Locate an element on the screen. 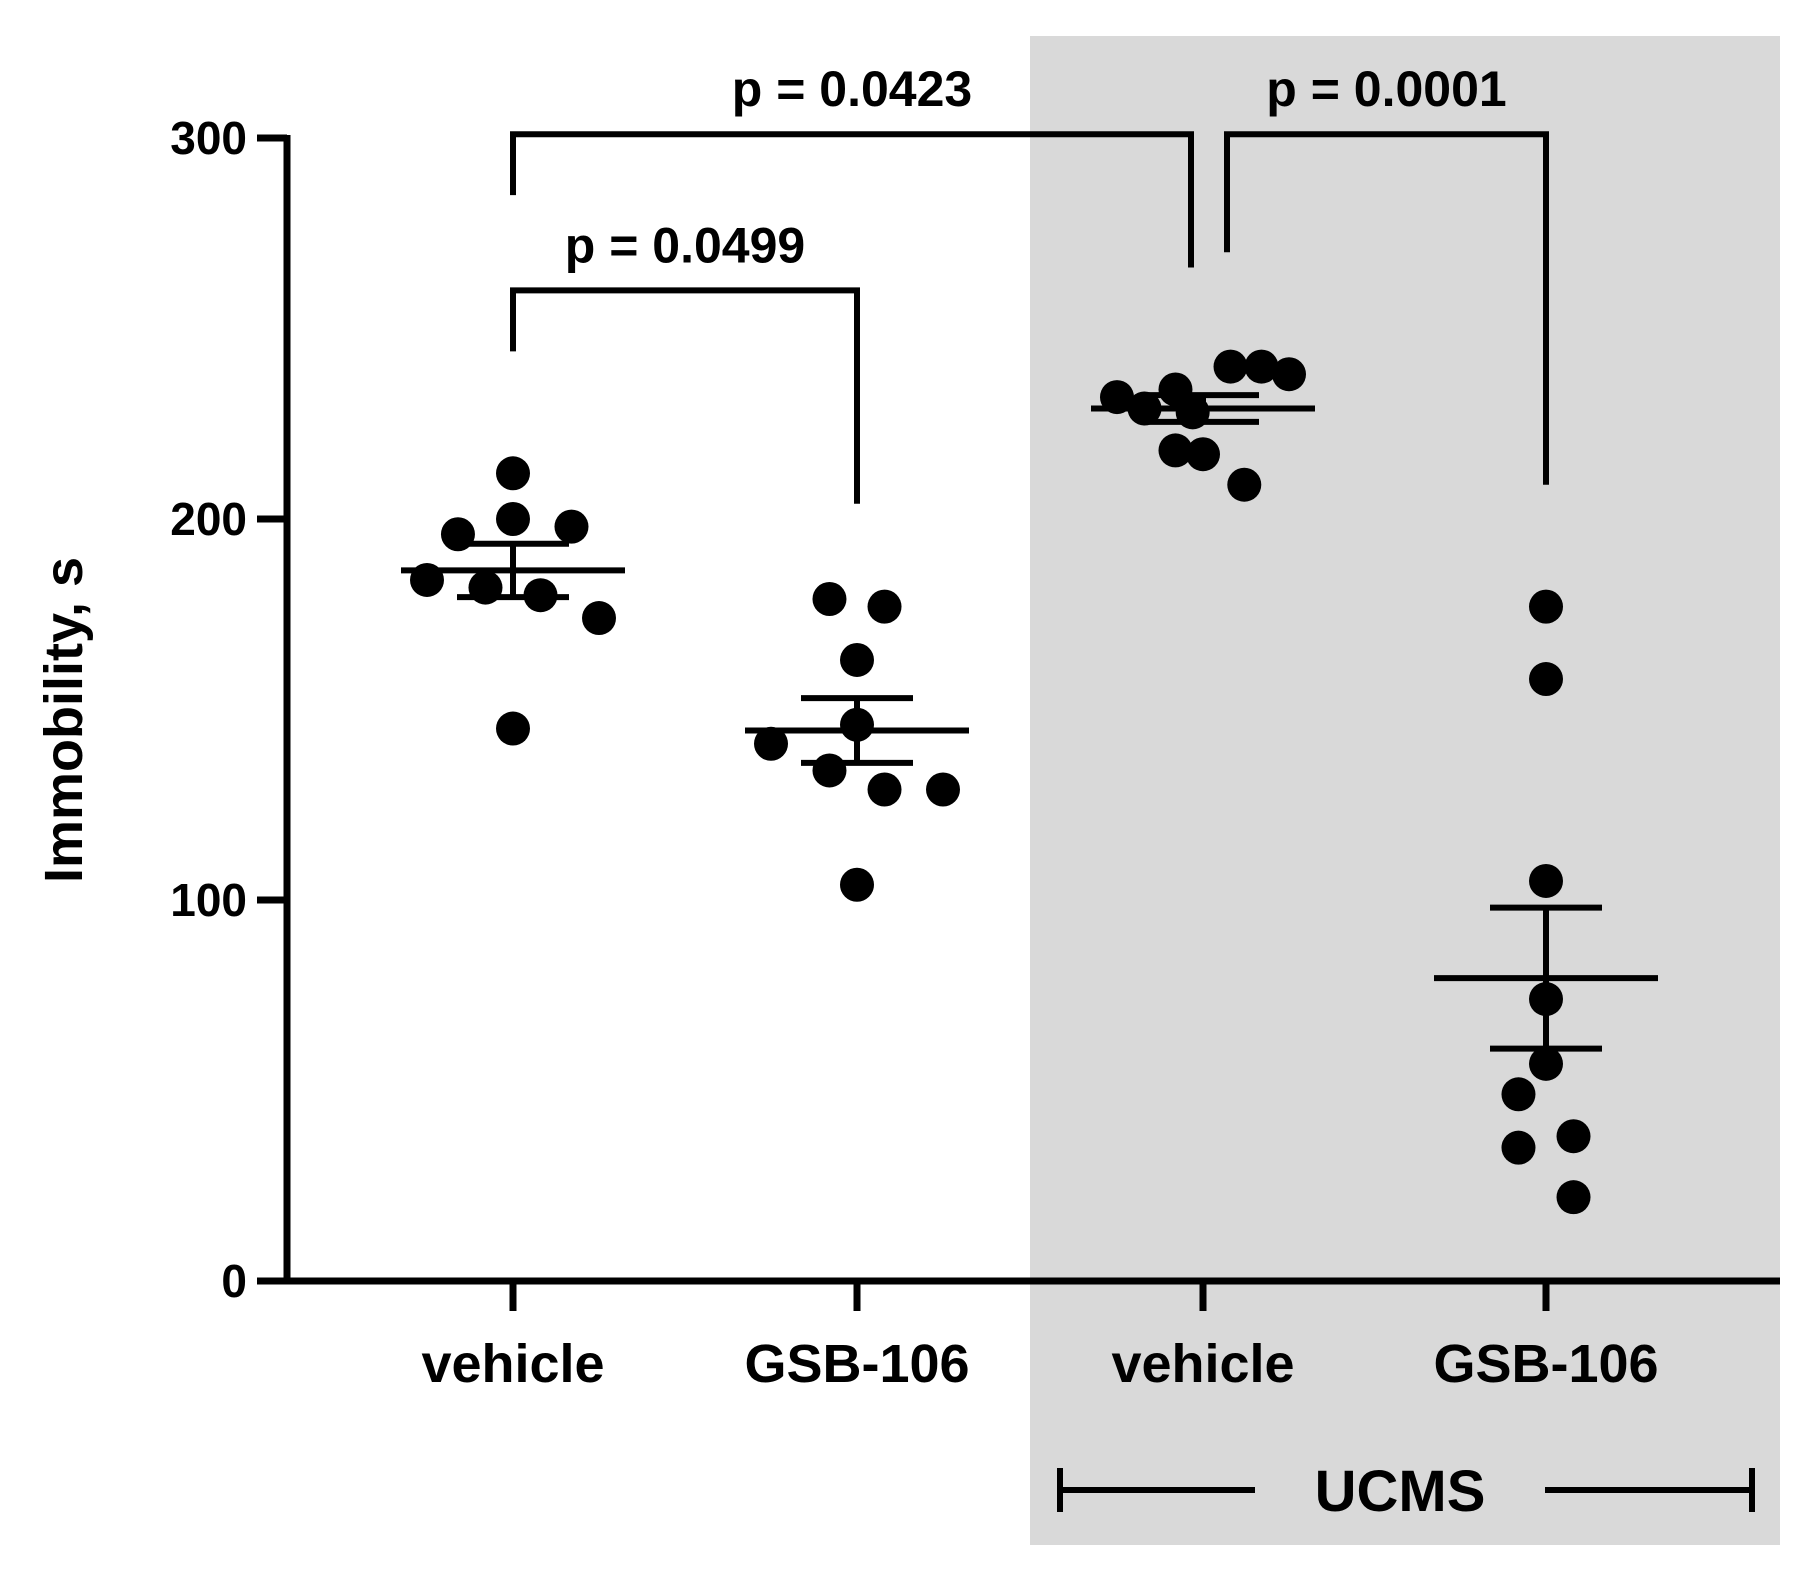 The image size is (1808, 1569). y-tick-label: 0 is located at coordinates (234, 1281).